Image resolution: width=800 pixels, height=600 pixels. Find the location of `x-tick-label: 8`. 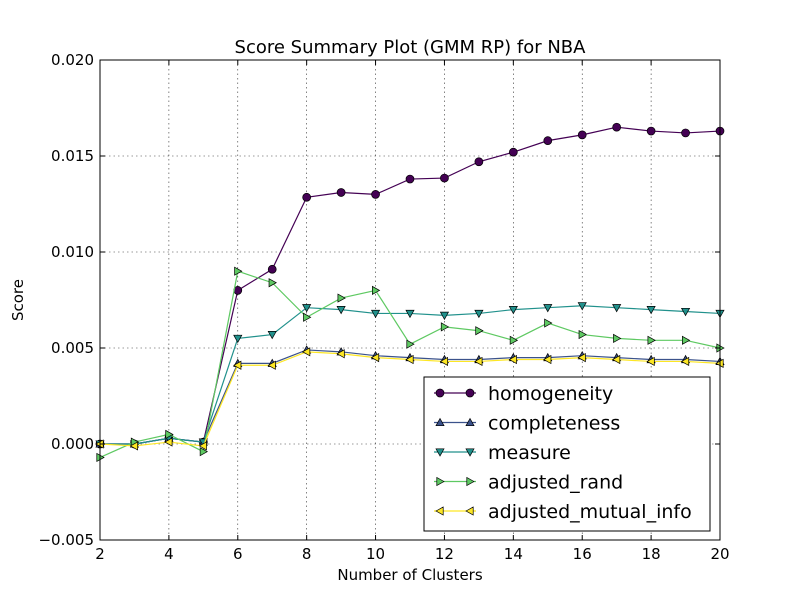

x-tick-label: 8 is located at coordinates (307, 554).